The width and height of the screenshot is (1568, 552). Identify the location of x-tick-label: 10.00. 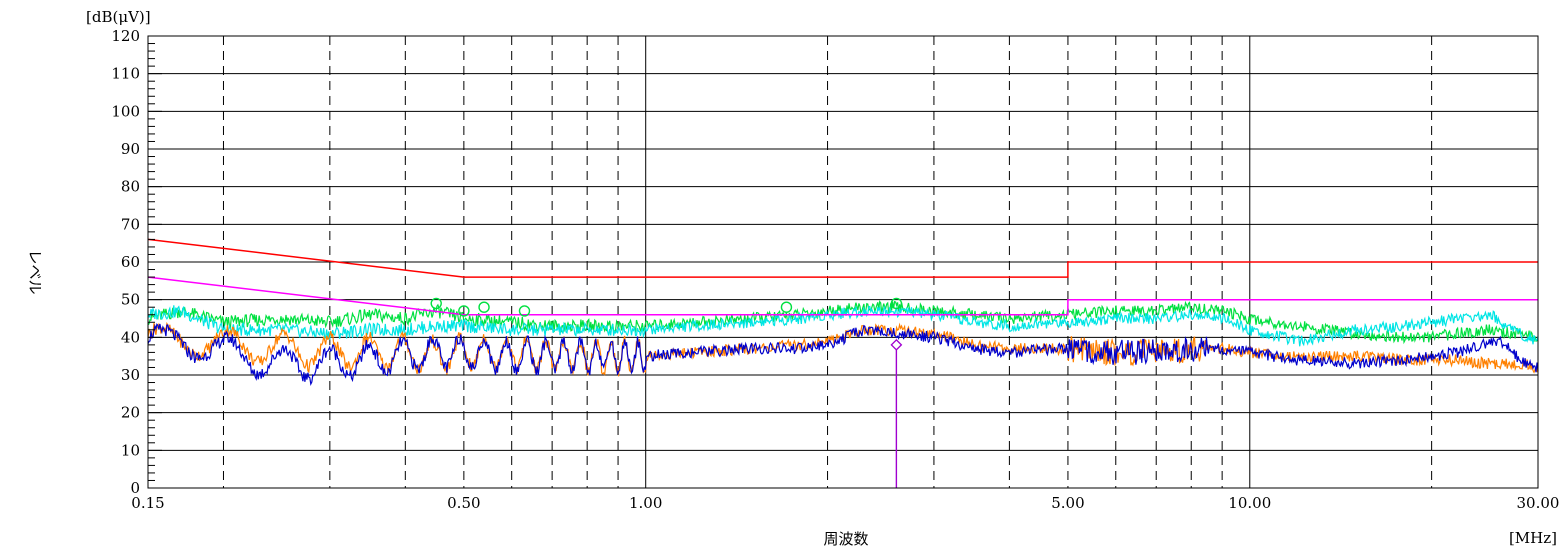
(1249, 503).